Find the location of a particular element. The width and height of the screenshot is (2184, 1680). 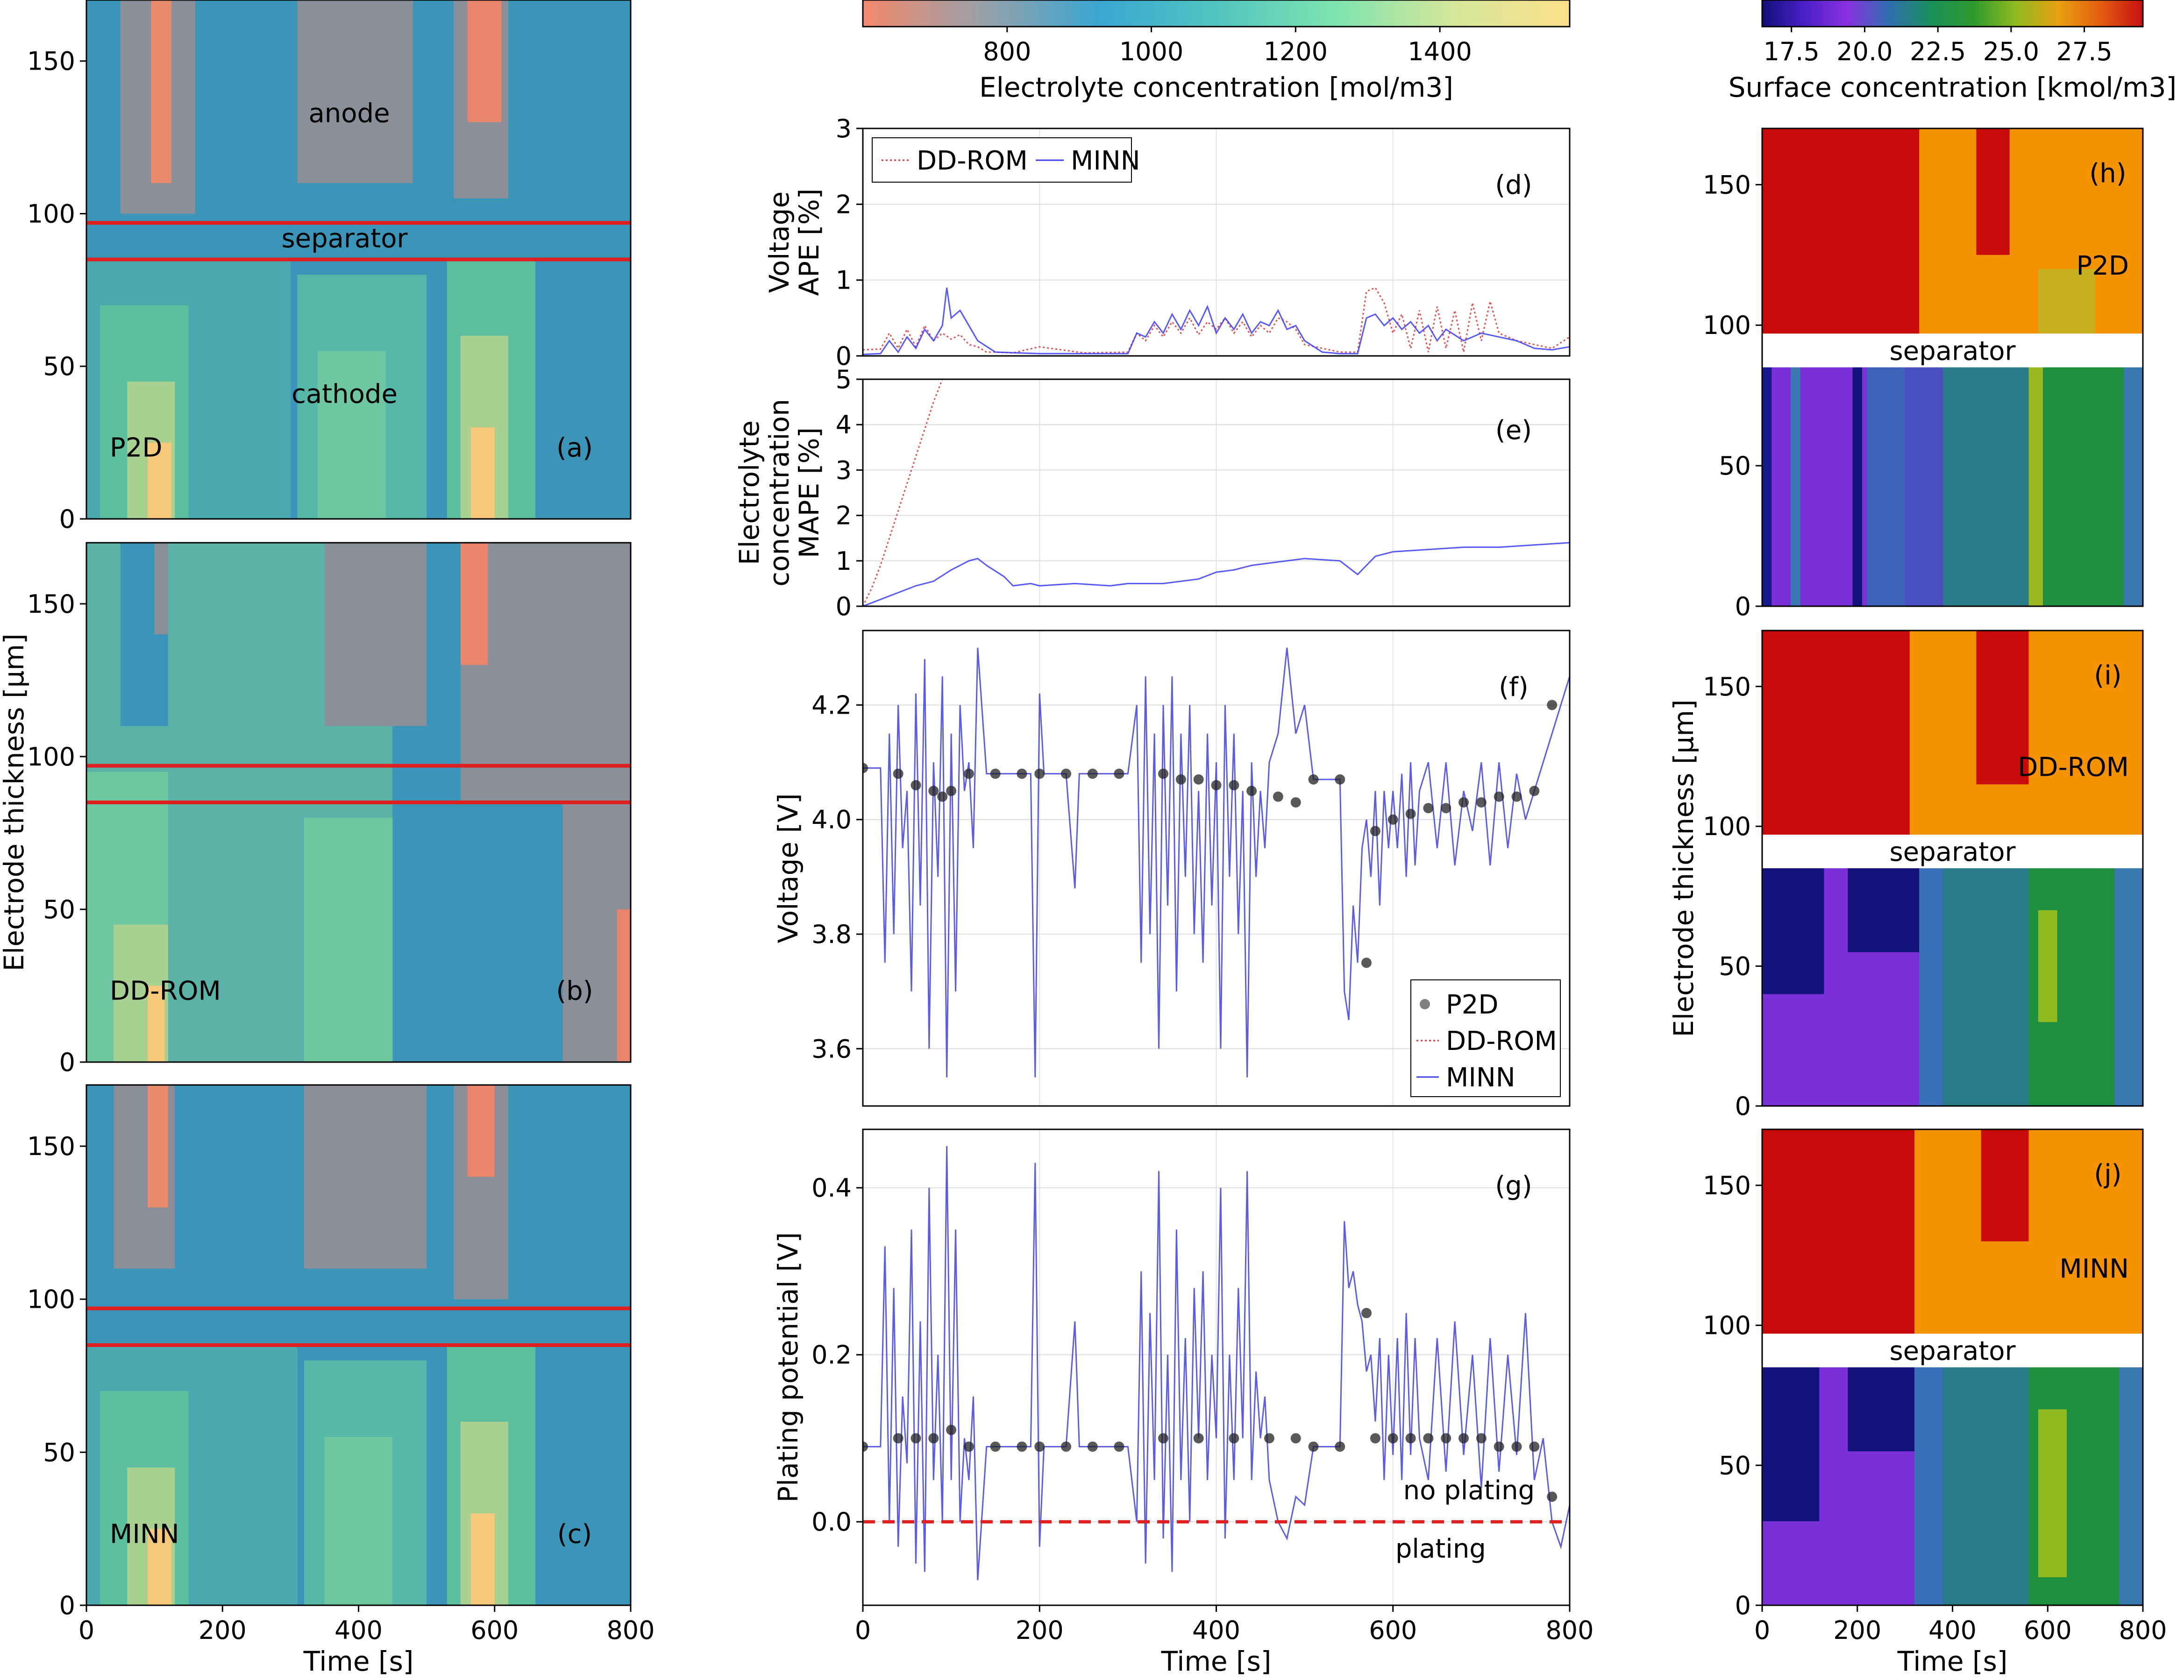

colorbar-tick-label: 27.5 is located at coordinates (2084, 51).